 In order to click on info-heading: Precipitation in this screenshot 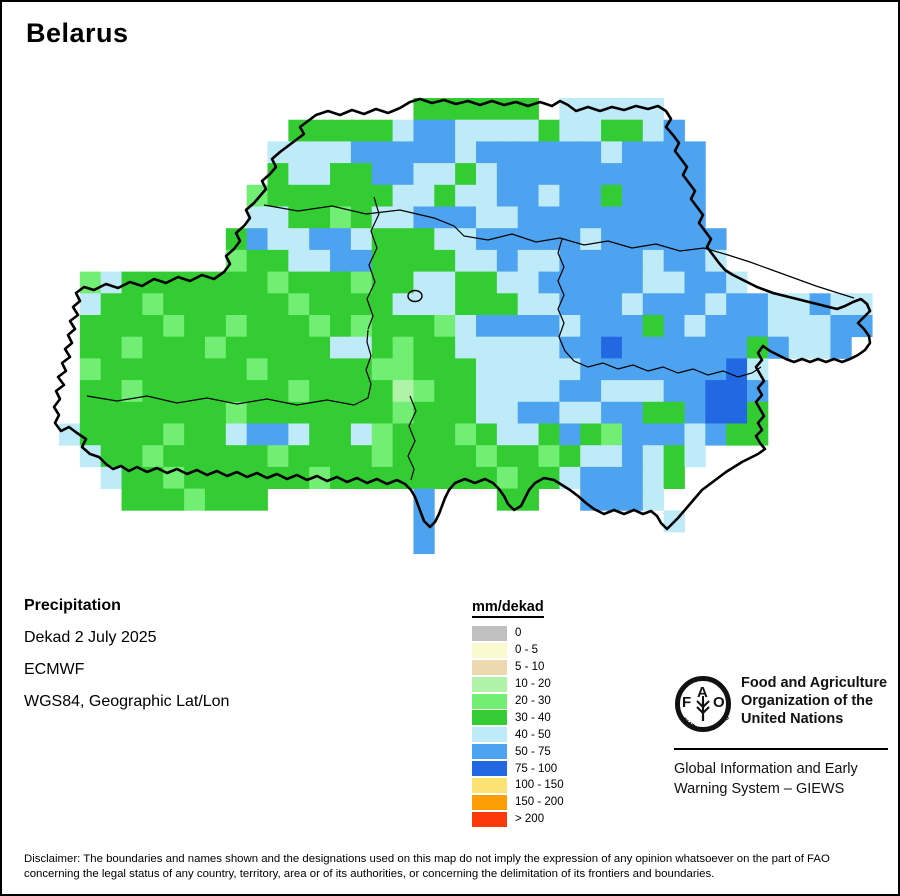, I will do `click(72, 605)`.